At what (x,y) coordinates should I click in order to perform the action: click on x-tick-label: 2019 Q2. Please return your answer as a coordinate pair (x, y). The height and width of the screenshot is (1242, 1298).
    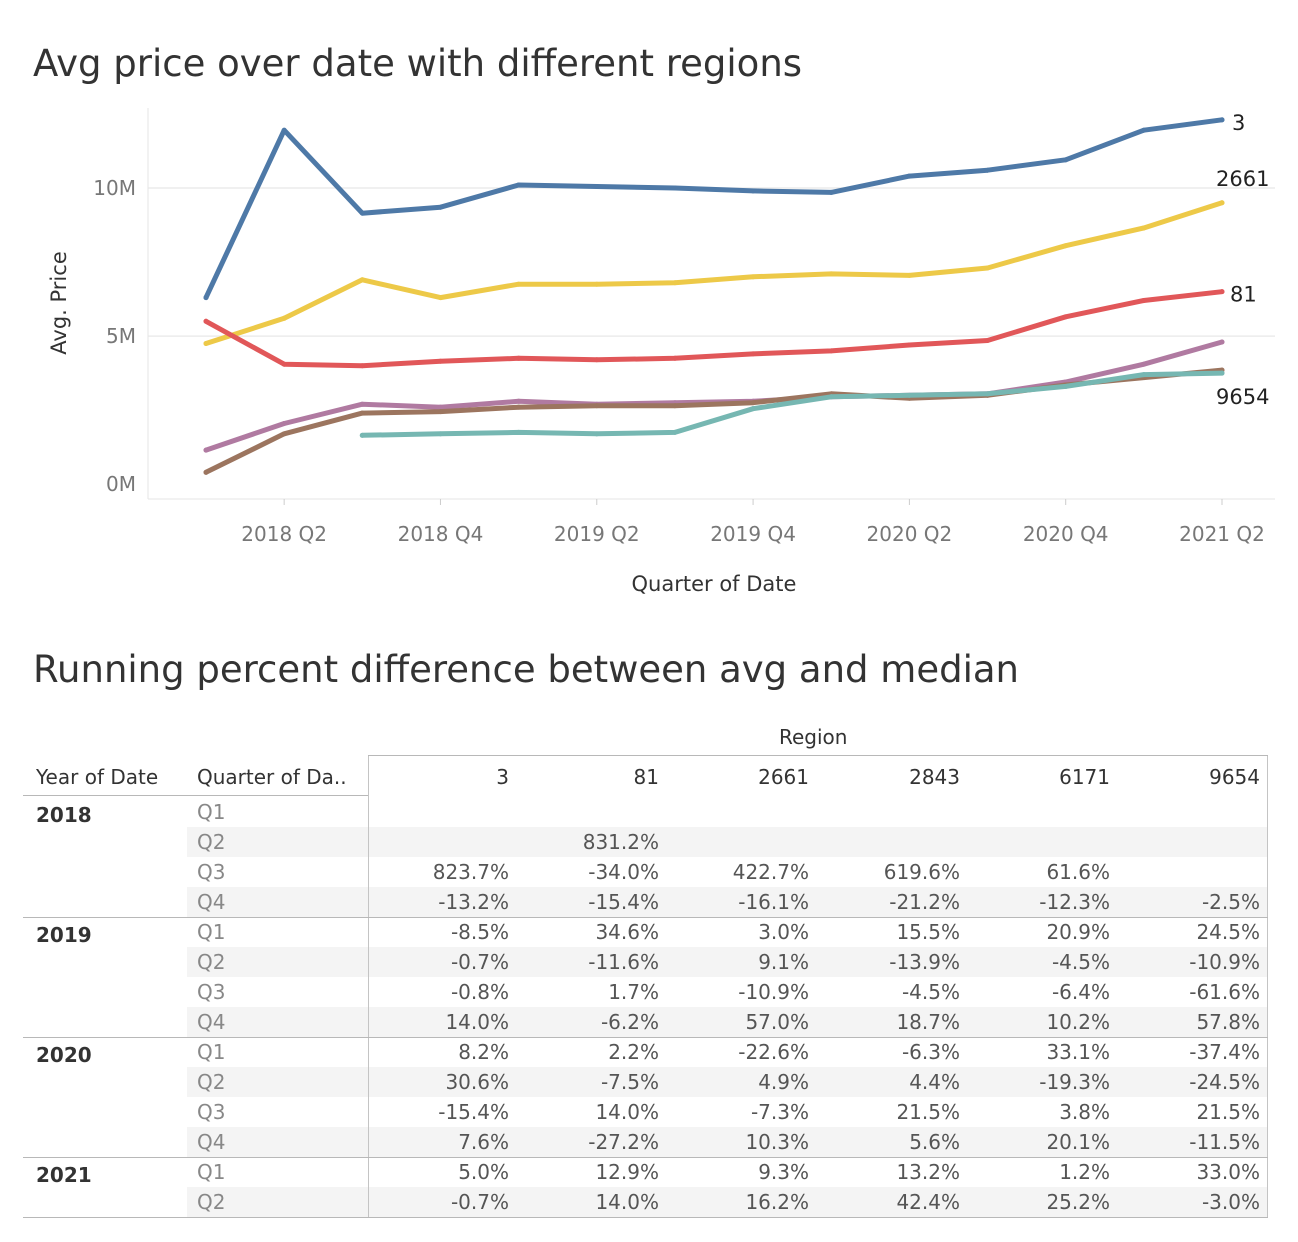
    Looking at the image, I should click on (597, 534).